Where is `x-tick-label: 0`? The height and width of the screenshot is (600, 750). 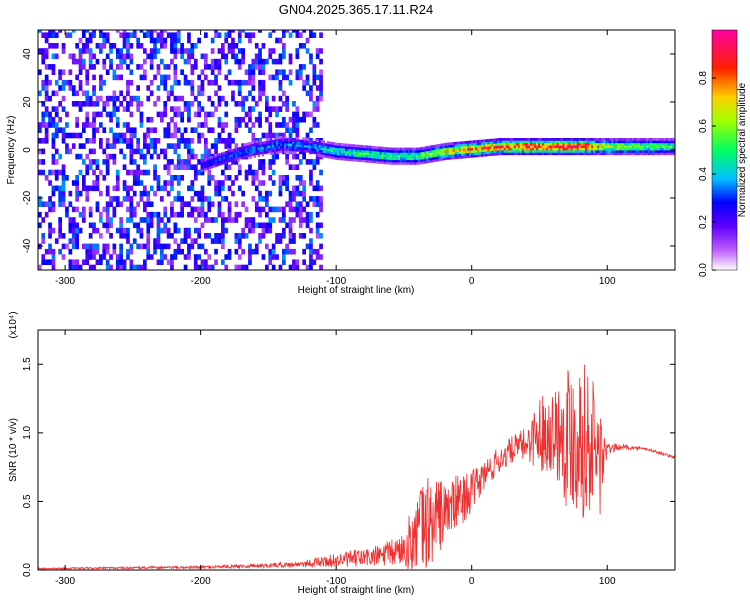
x-tick-label: 0 is located at coordinates (472, 581).